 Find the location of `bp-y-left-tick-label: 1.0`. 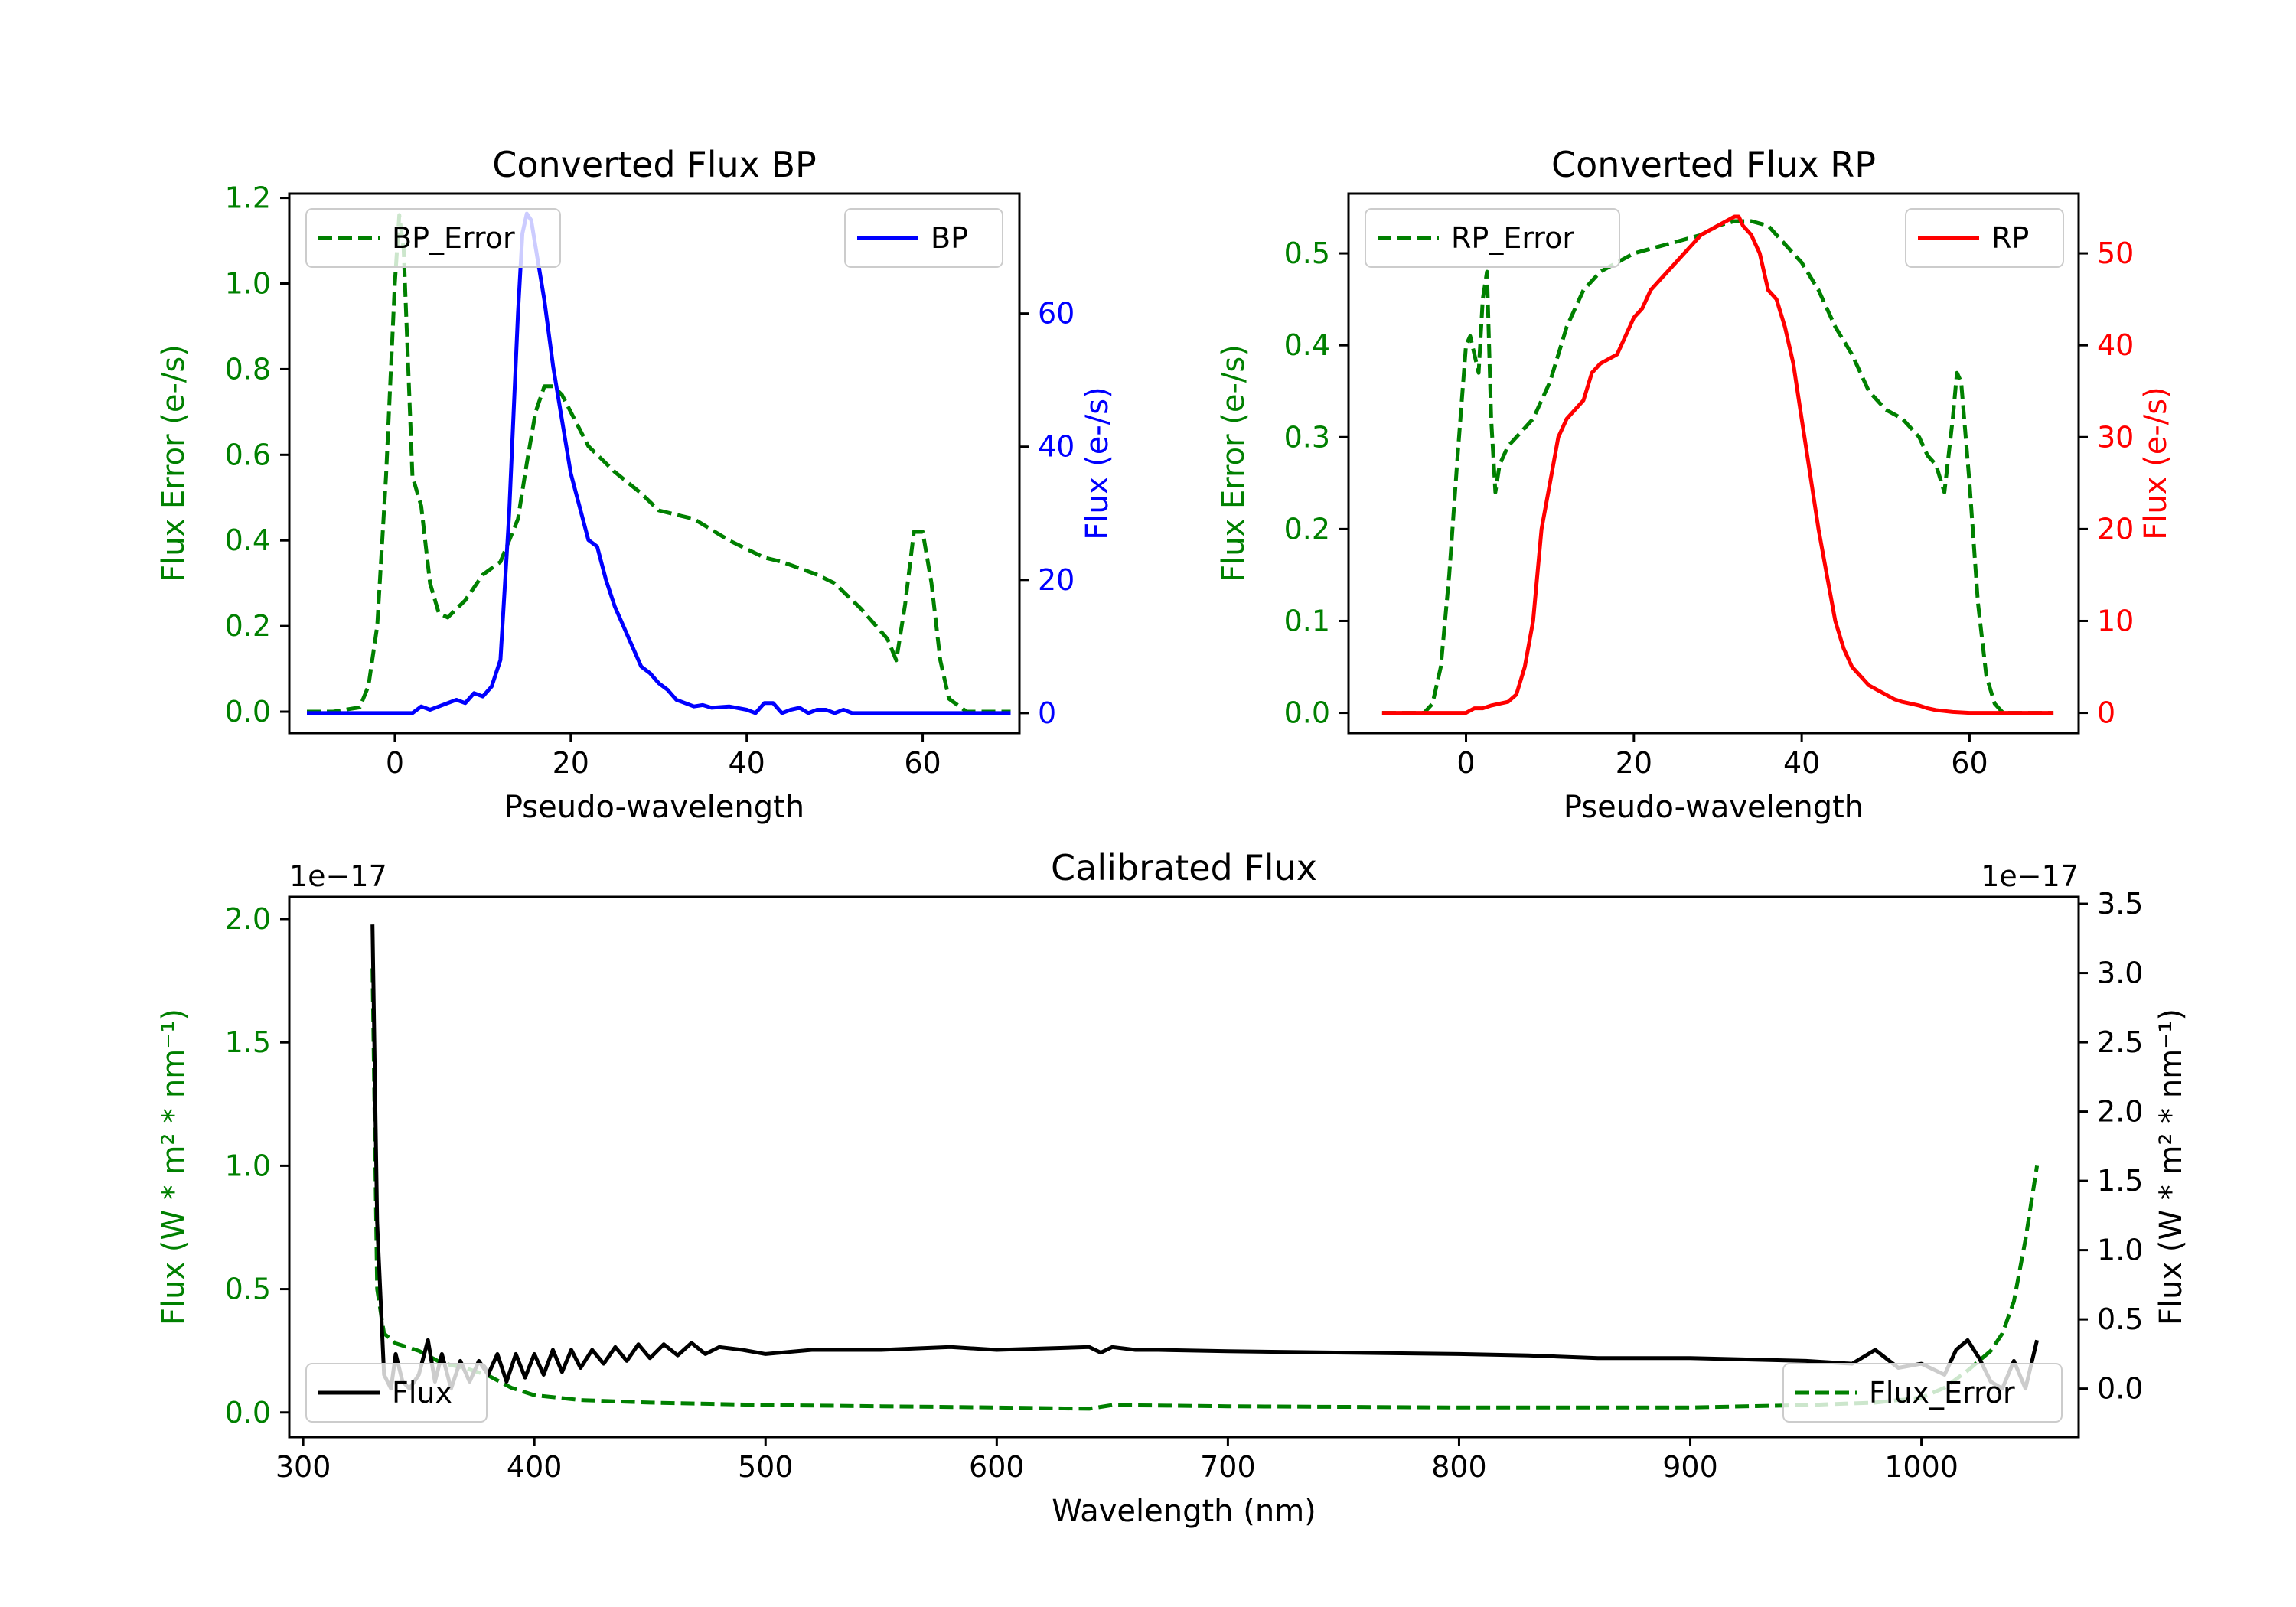

bp-y-left-tick-label: 1.0 is located at coordinates (248, 284).